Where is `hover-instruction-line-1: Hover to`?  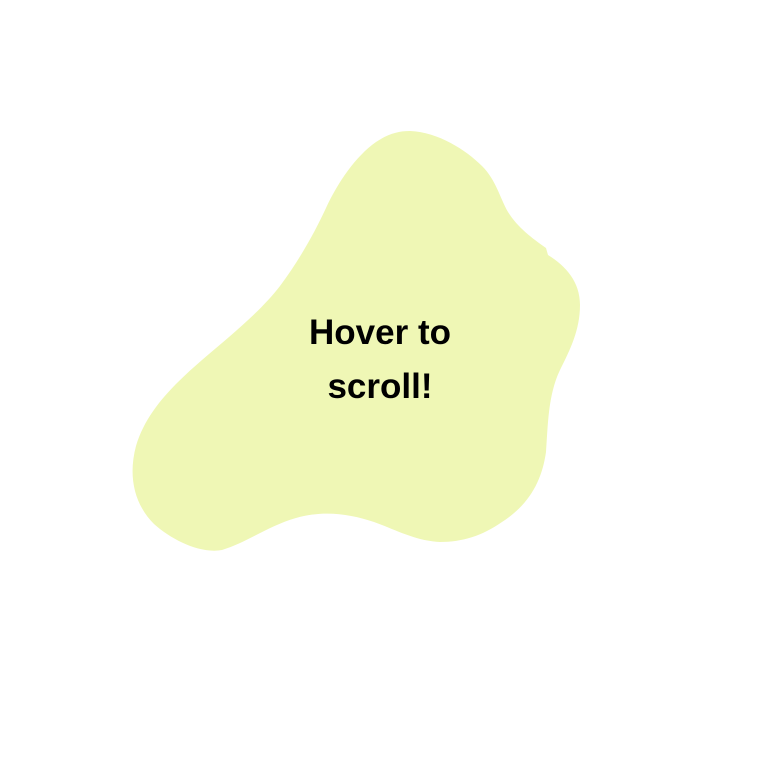
hover-instruction-line-1: Hover to is located at coordinates (380, 332).